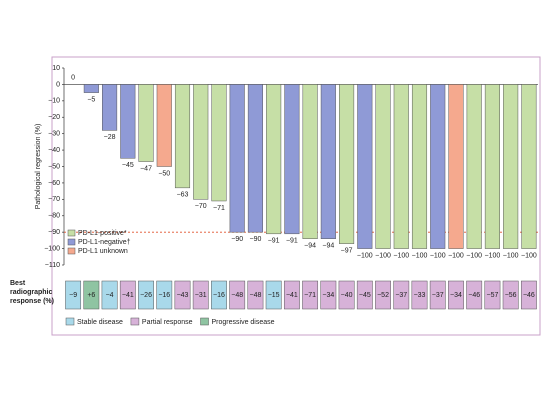 The image size is (550, 412). I want to click on response-label: −31, so click(201, 295).